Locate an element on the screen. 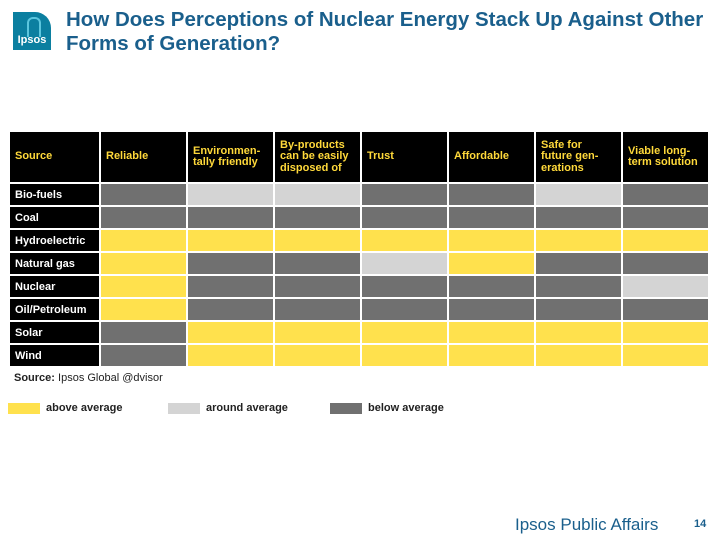 Image resolution: width=720 pixels, height=540 pixels. table-row: Hydroelectric is located at coordinates (359, 240).